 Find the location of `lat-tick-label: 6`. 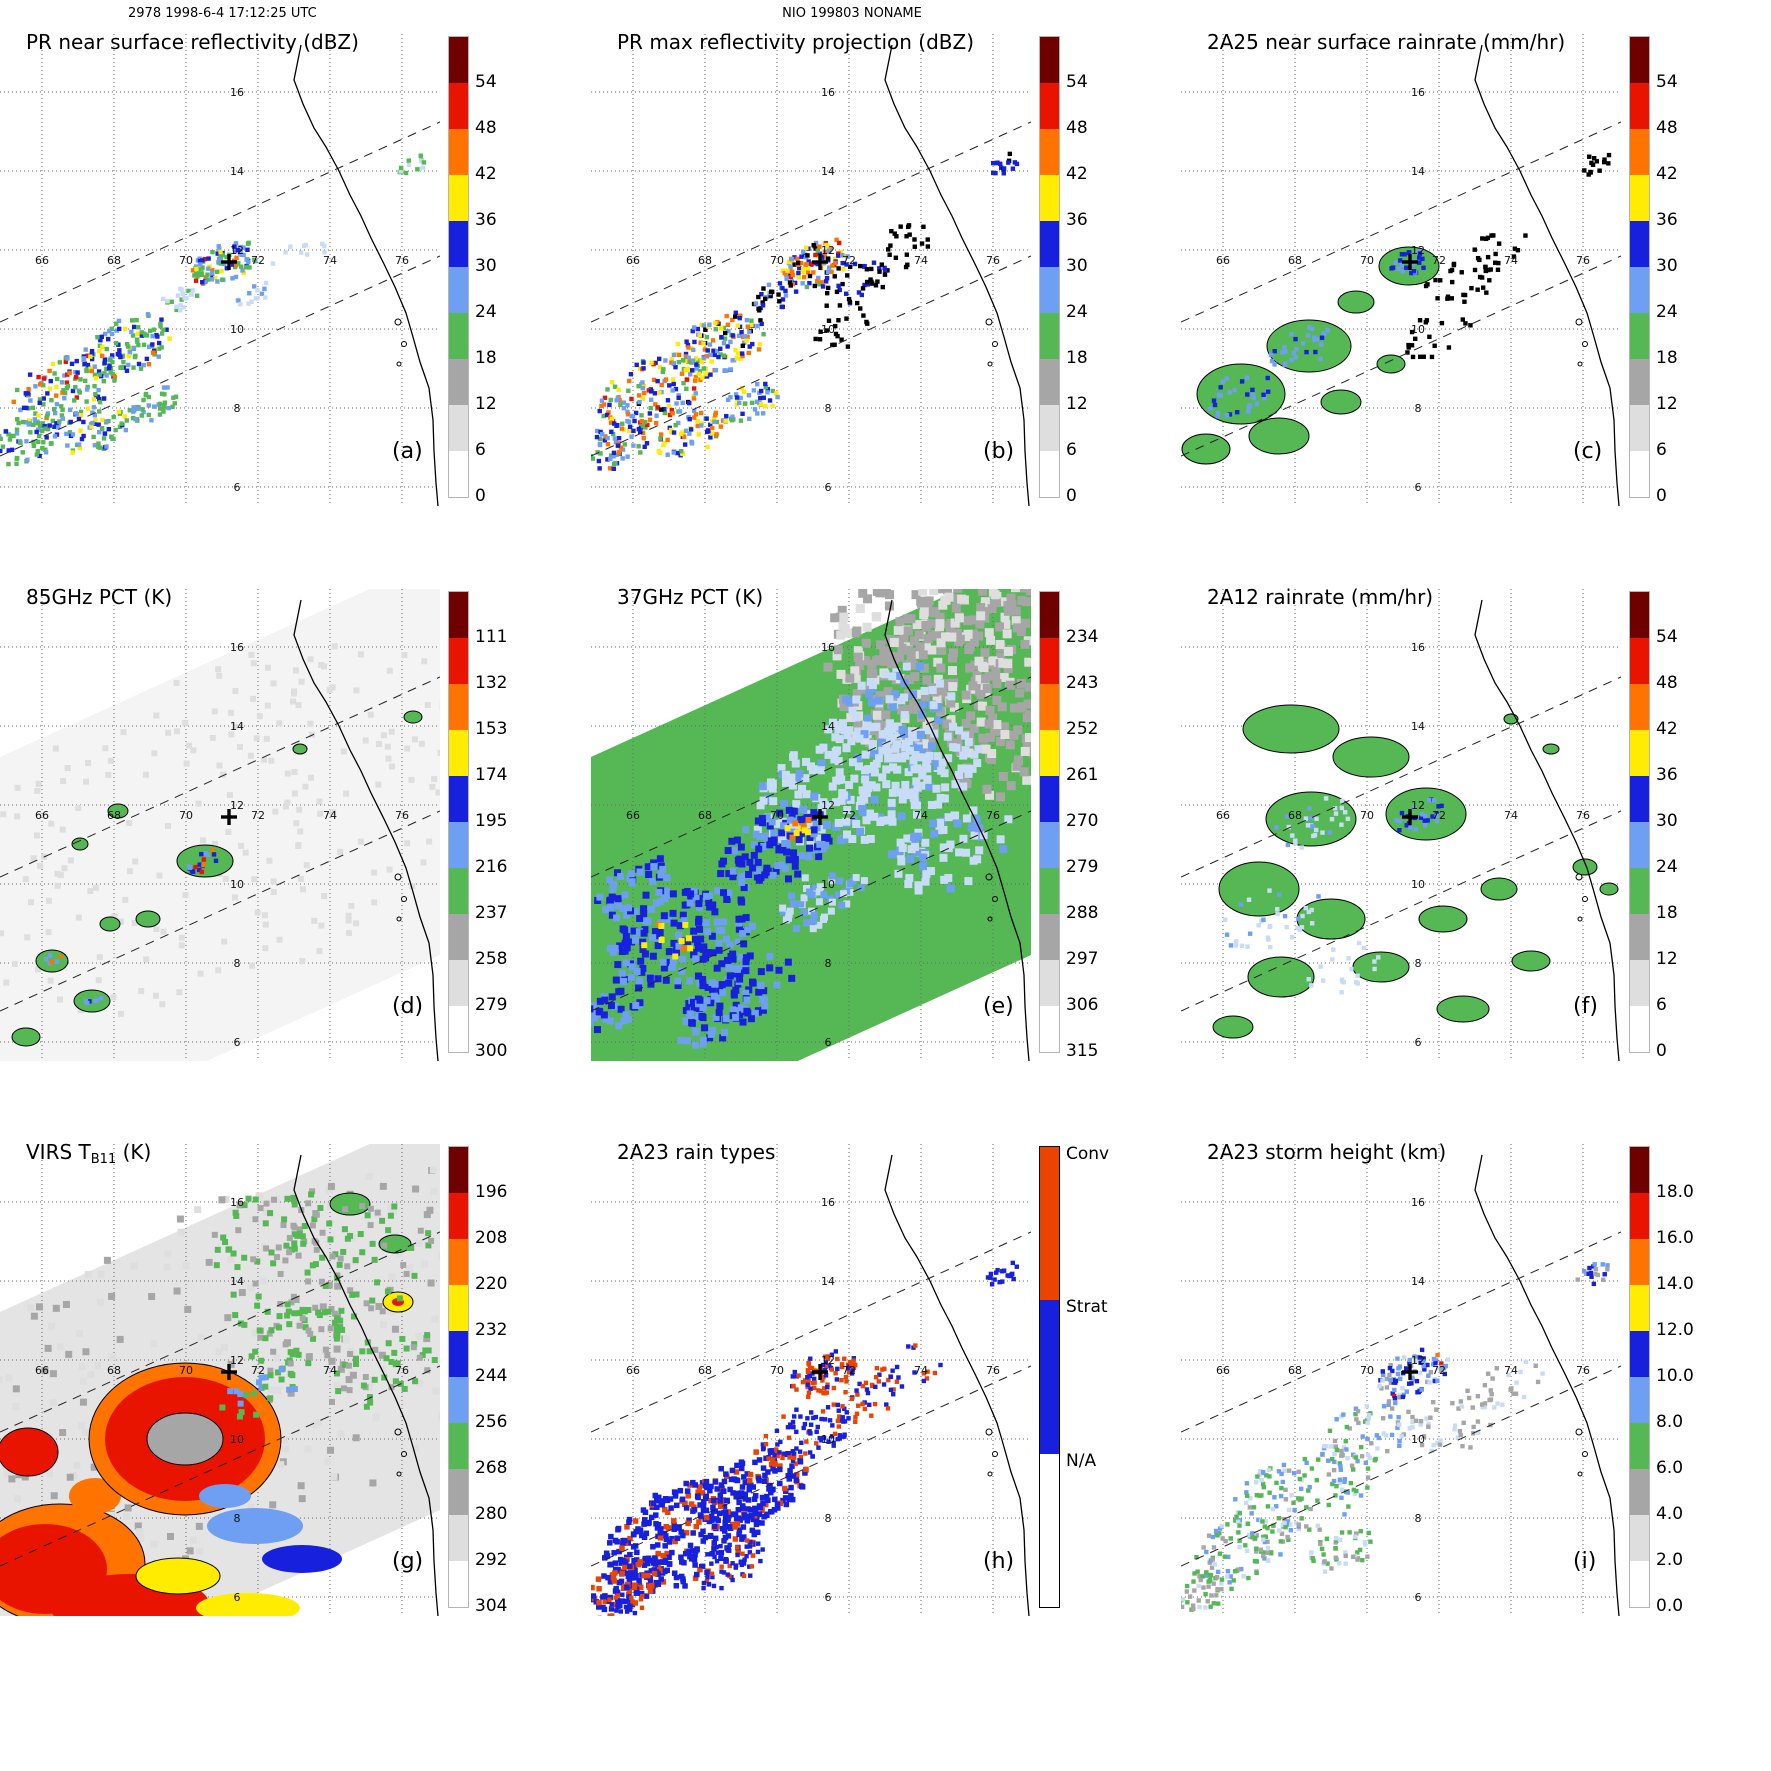

lat-tick-label: 6 is located at coordinates (1418, 1042).